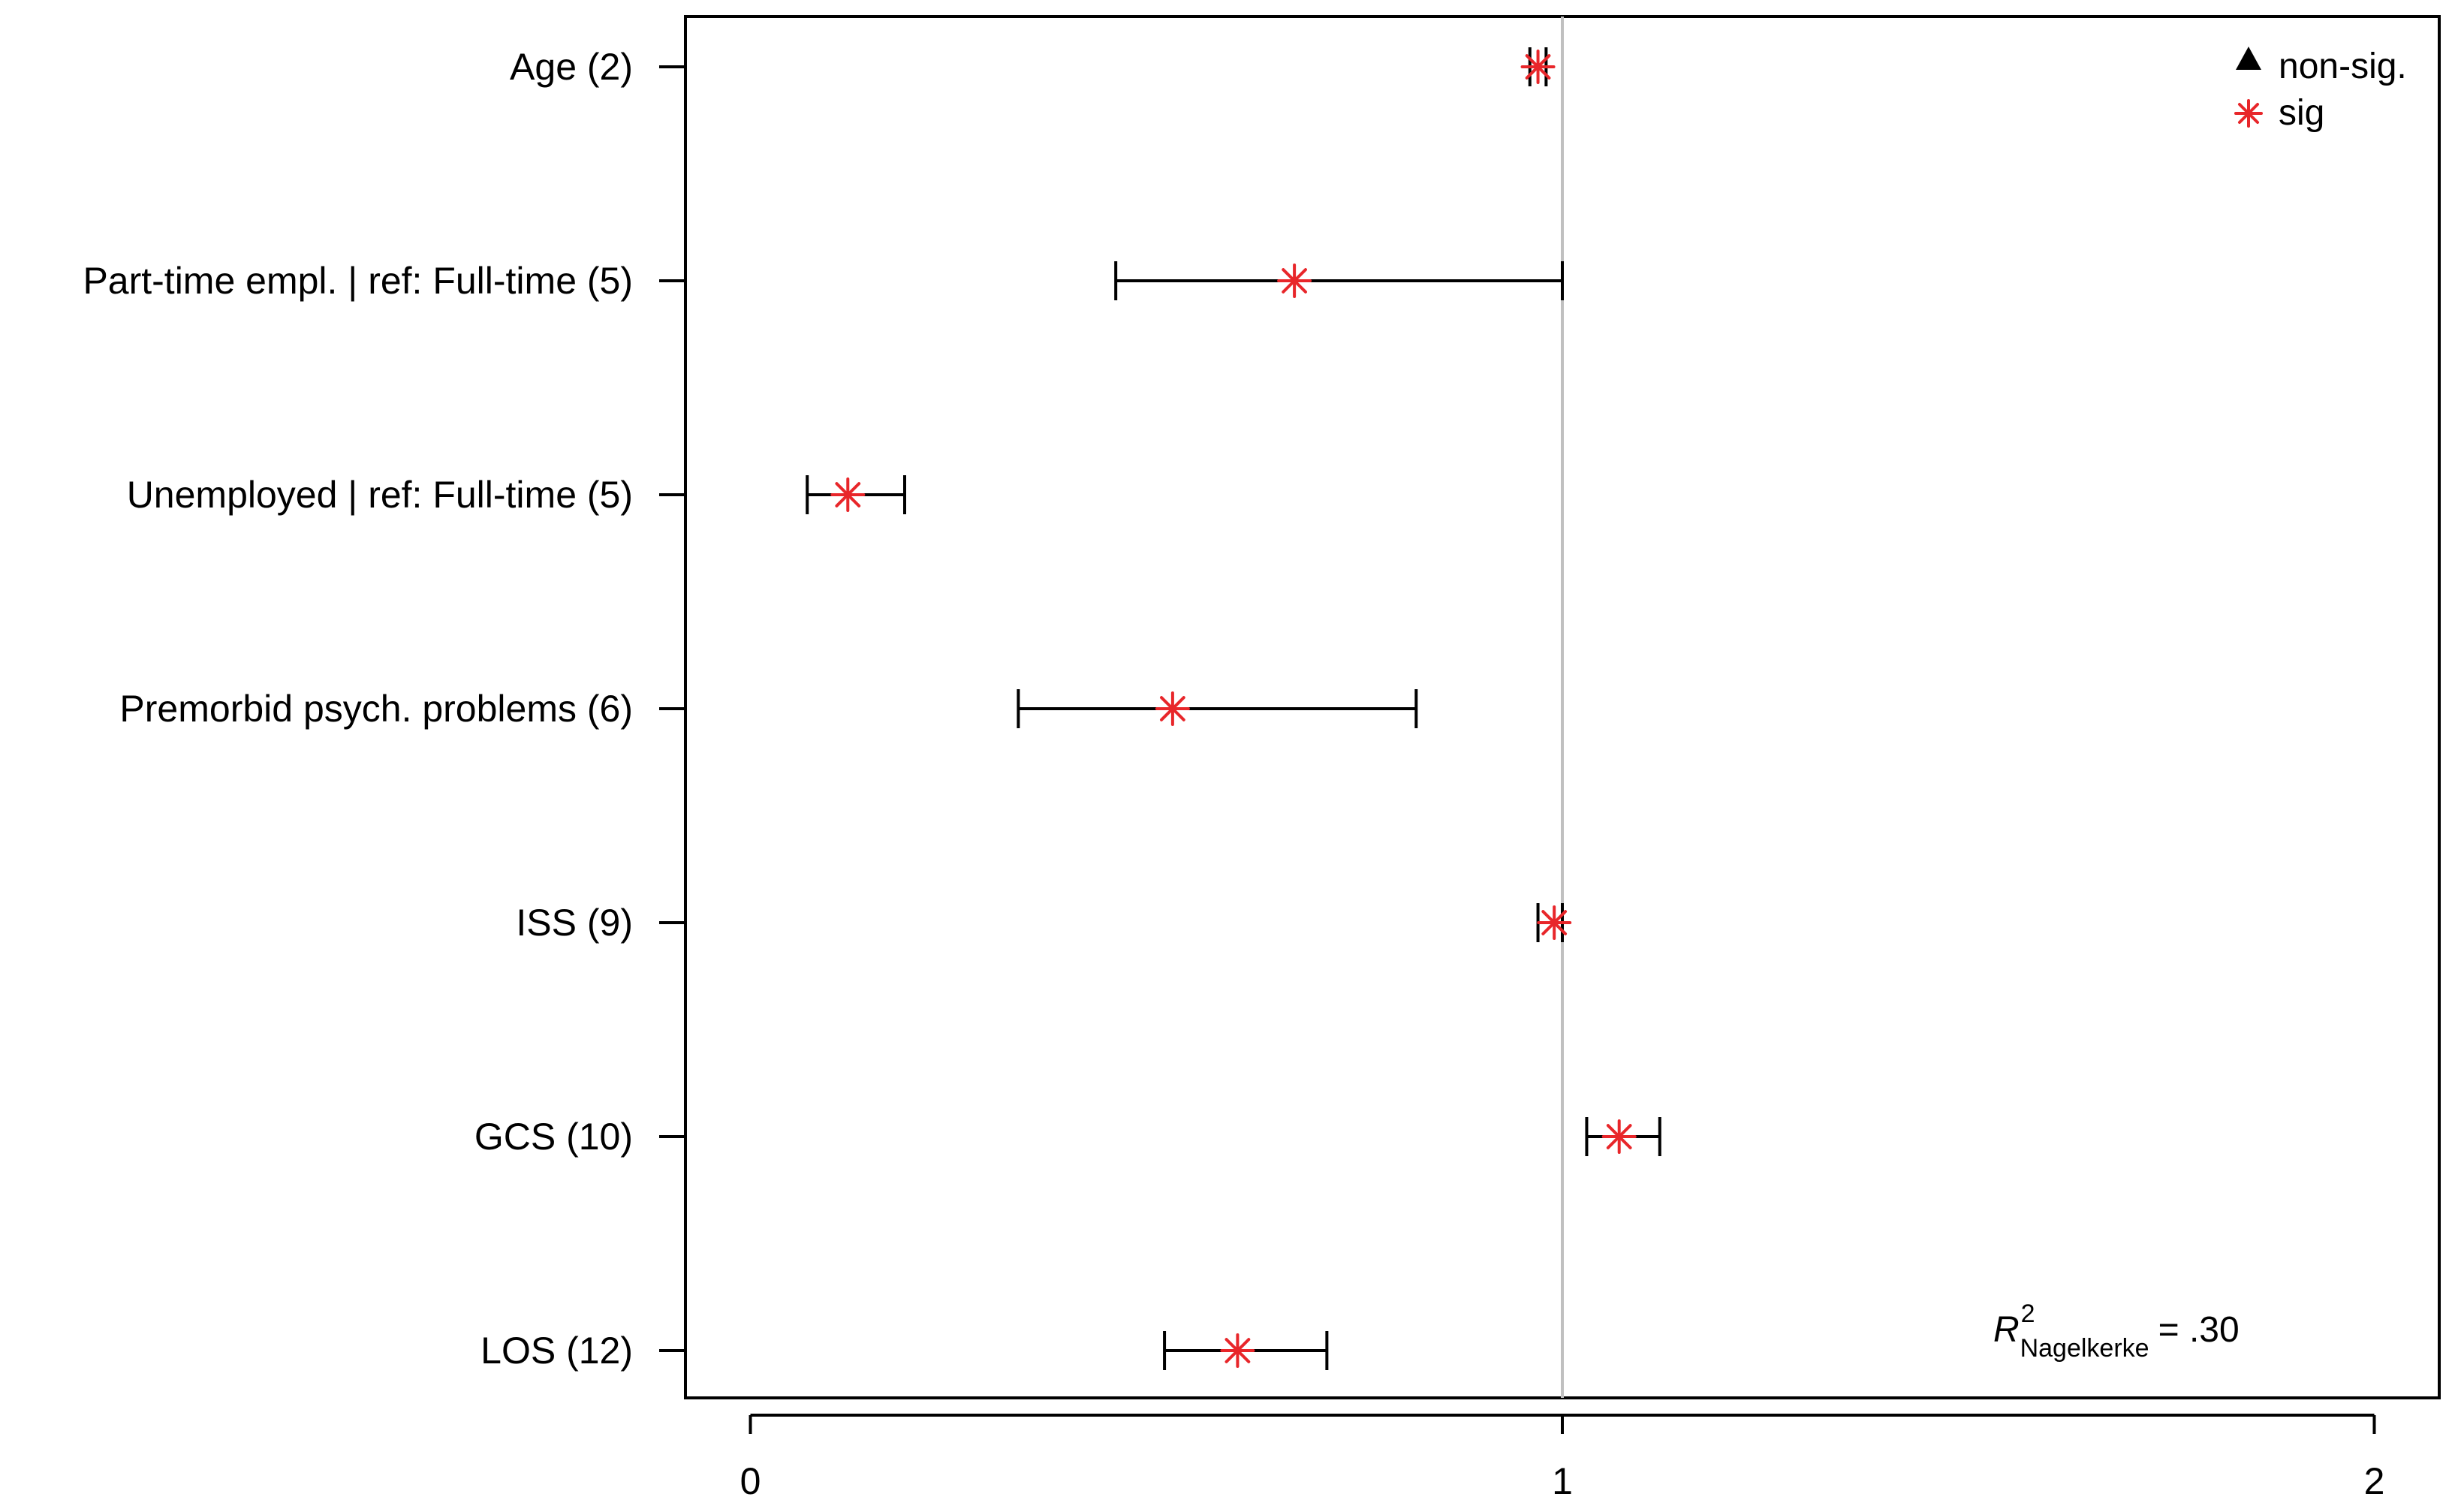 This screenshot has width=2452, height=1512. Describe the element at coordinates (2006, 1330) in the screenshot. I see `r-symbol: R` at that location.